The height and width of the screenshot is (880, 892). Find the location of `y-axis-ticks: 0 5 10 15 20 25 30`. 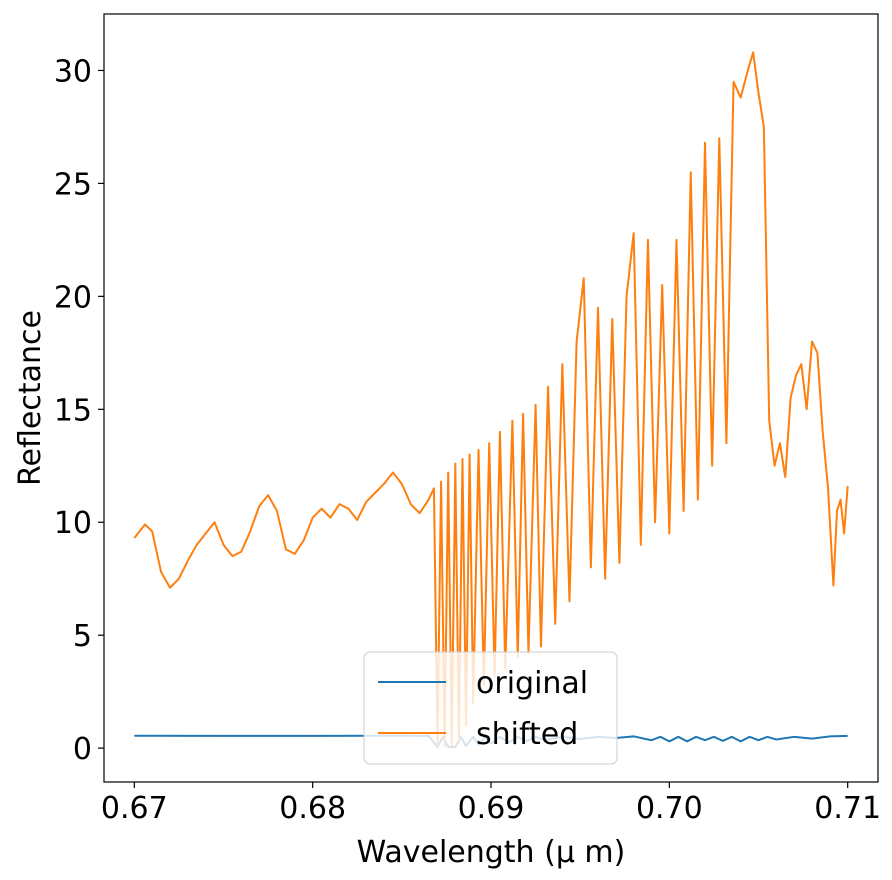

y-axis-ticks: 0 5 10 15 20 25 30 is located at coordinates (79, 410).